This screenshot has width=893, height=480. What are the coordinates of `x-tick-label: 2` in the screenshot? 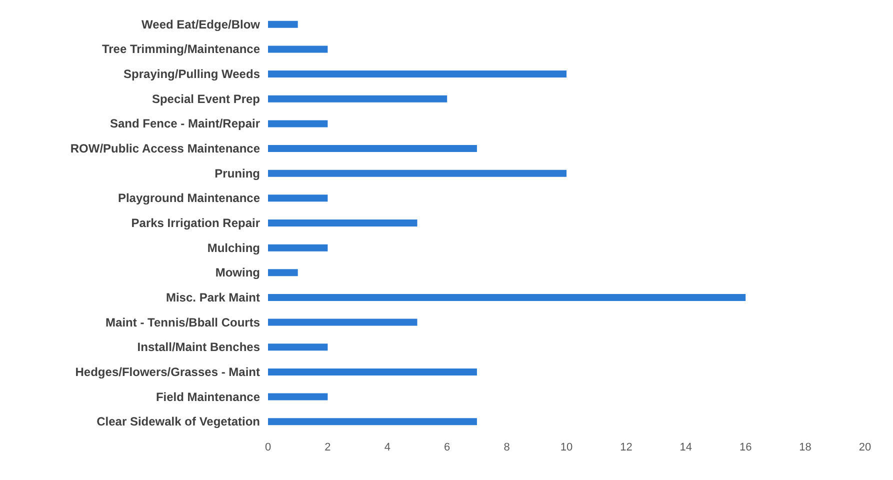 It's located at (327, 448).